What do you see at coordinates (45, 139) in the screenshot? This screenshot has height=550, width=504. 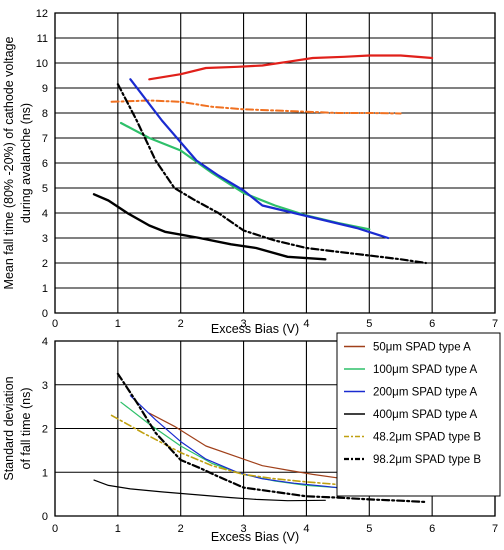 I see `y-tick-label: 7` at bounding box center [45, 139].